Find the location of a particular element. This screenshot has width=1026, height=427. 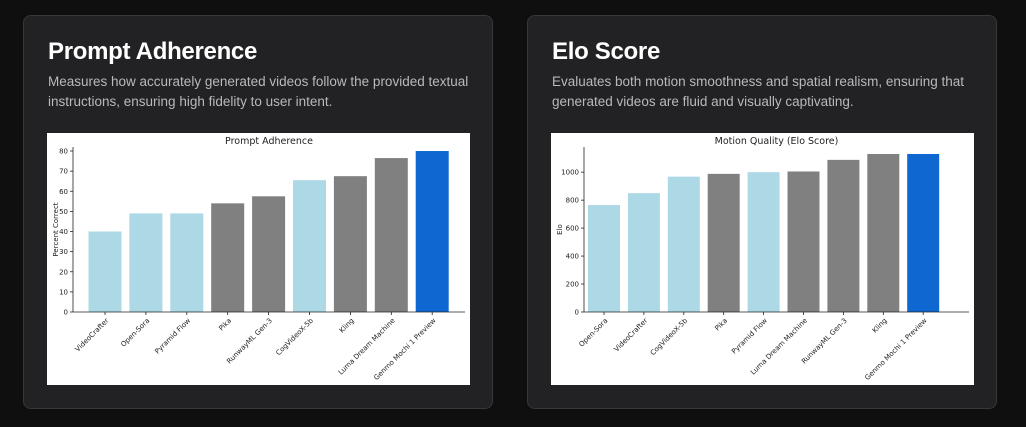

y-tick-label: 600 is located at coordinates (572, 229).